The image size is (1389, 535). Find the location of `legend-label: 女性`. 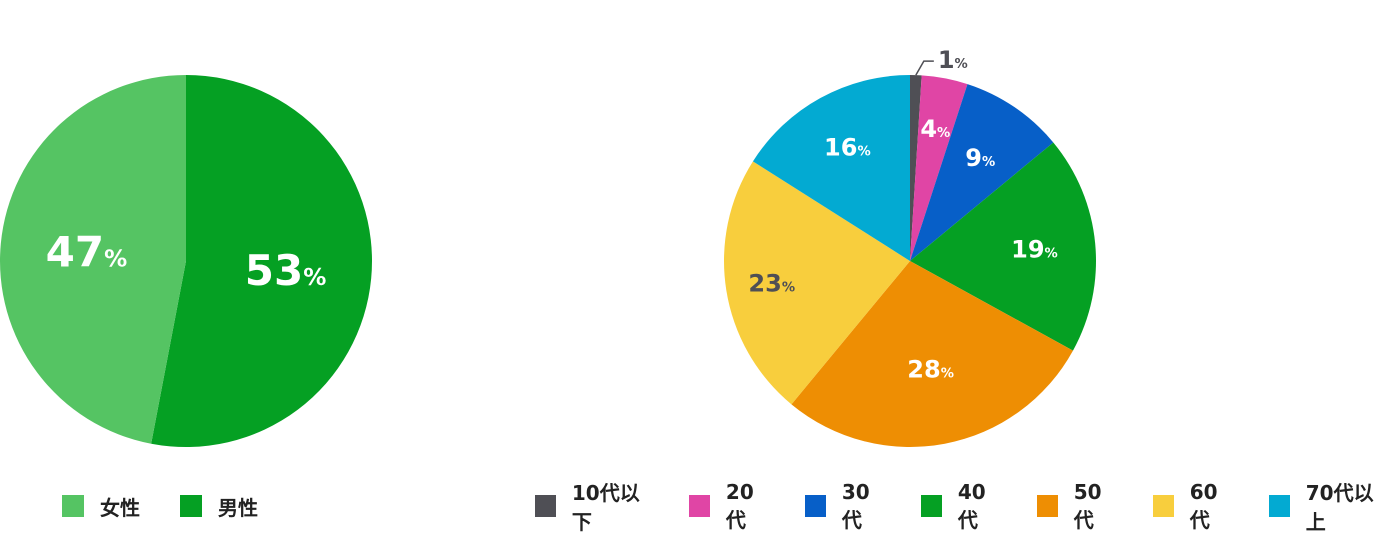

legend-label: 女性 is located at coordinates (120, 507).